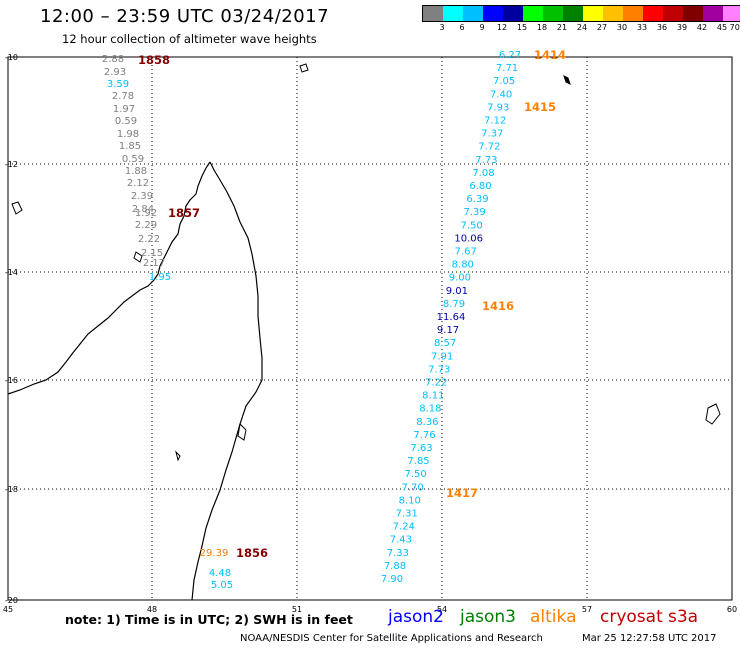 The width and height of the screenshot is (740, 650). What do you see at coordinates (553, 617) in the screenshot?
I see `satellite-legend-altika: altika` at bounding box center [553, 617].